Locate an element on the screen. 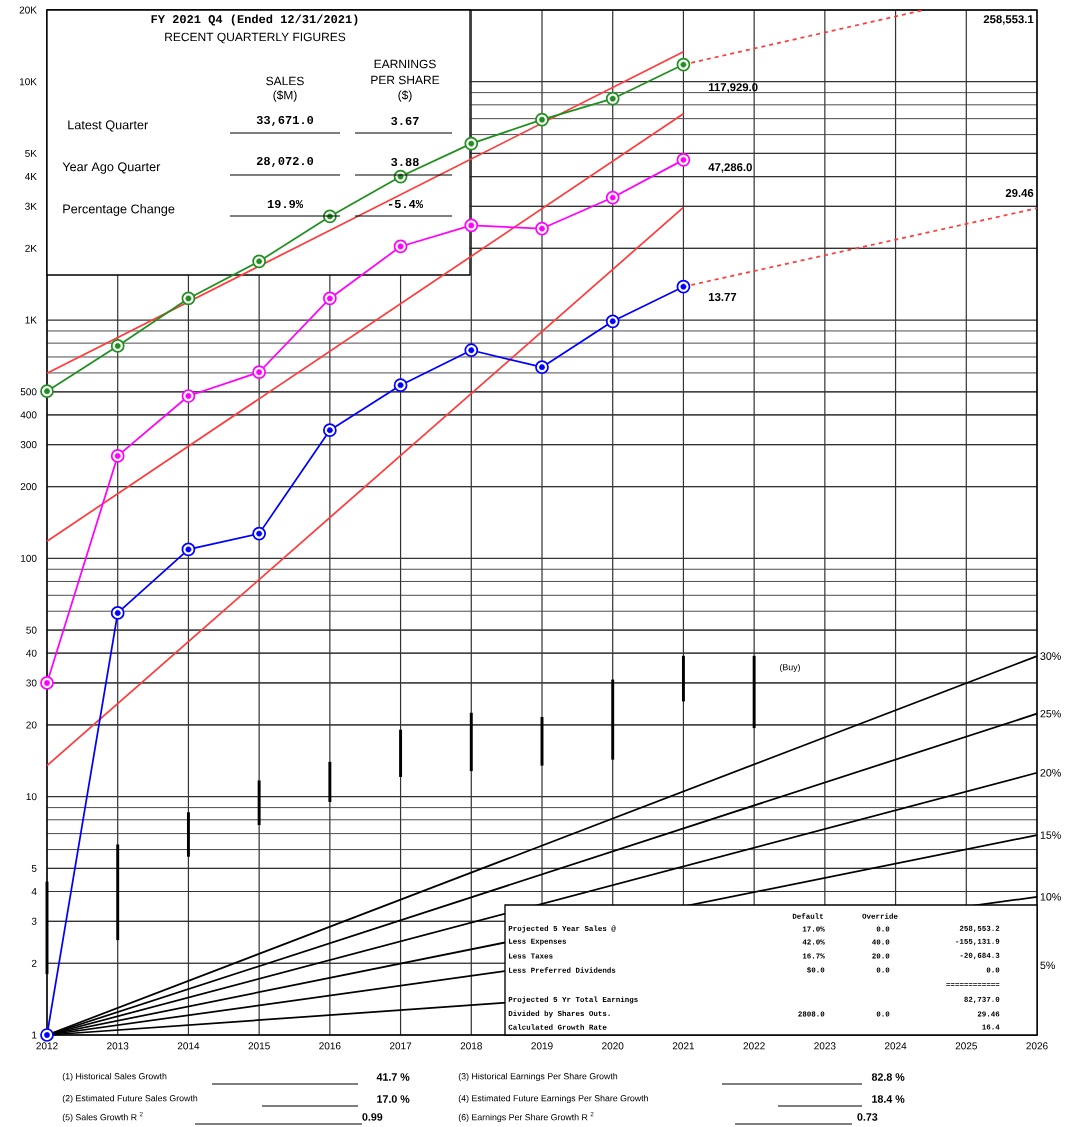 Image resolution: width=1073 pixels, height=1127 pixels. y-tick-label: 20K is located at coordinates (28, 10).